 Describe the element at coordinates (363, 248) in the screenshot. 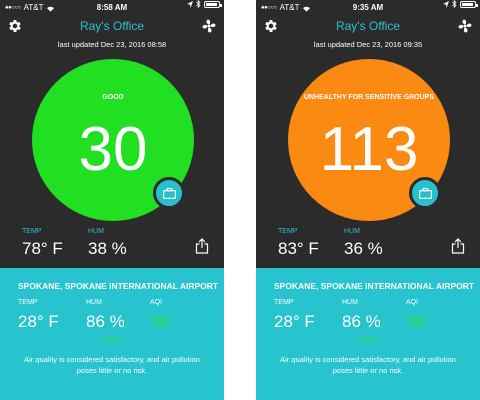

I see `indoor-humidity-value: 36 %` at that location.